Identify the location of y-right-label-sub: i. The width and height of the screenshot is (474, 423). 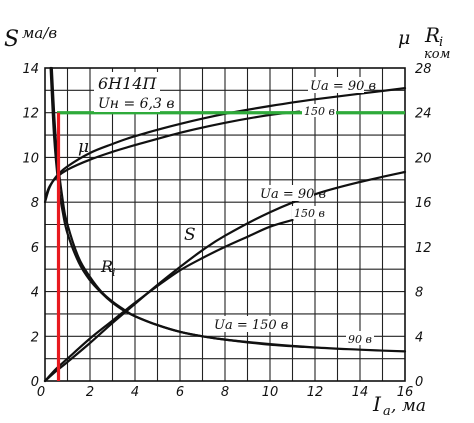
(441, 42).